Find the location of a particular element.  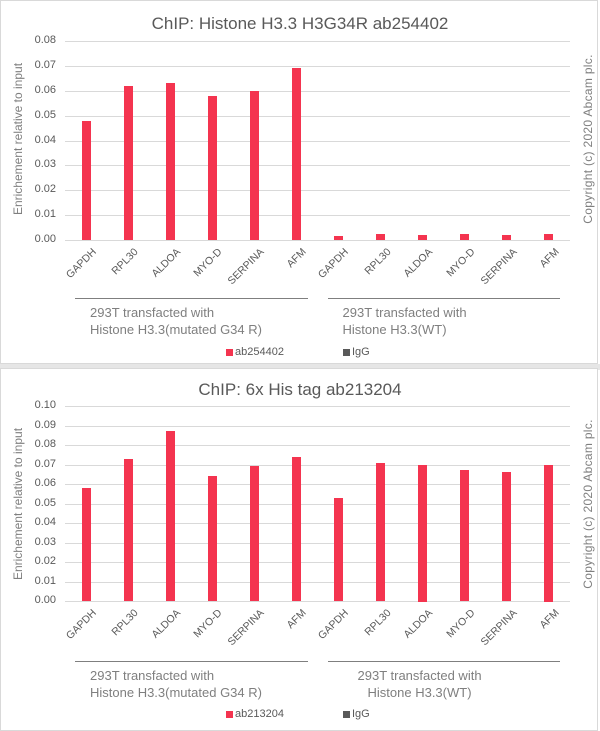

panel-separator is located at coordinates (300, 367).